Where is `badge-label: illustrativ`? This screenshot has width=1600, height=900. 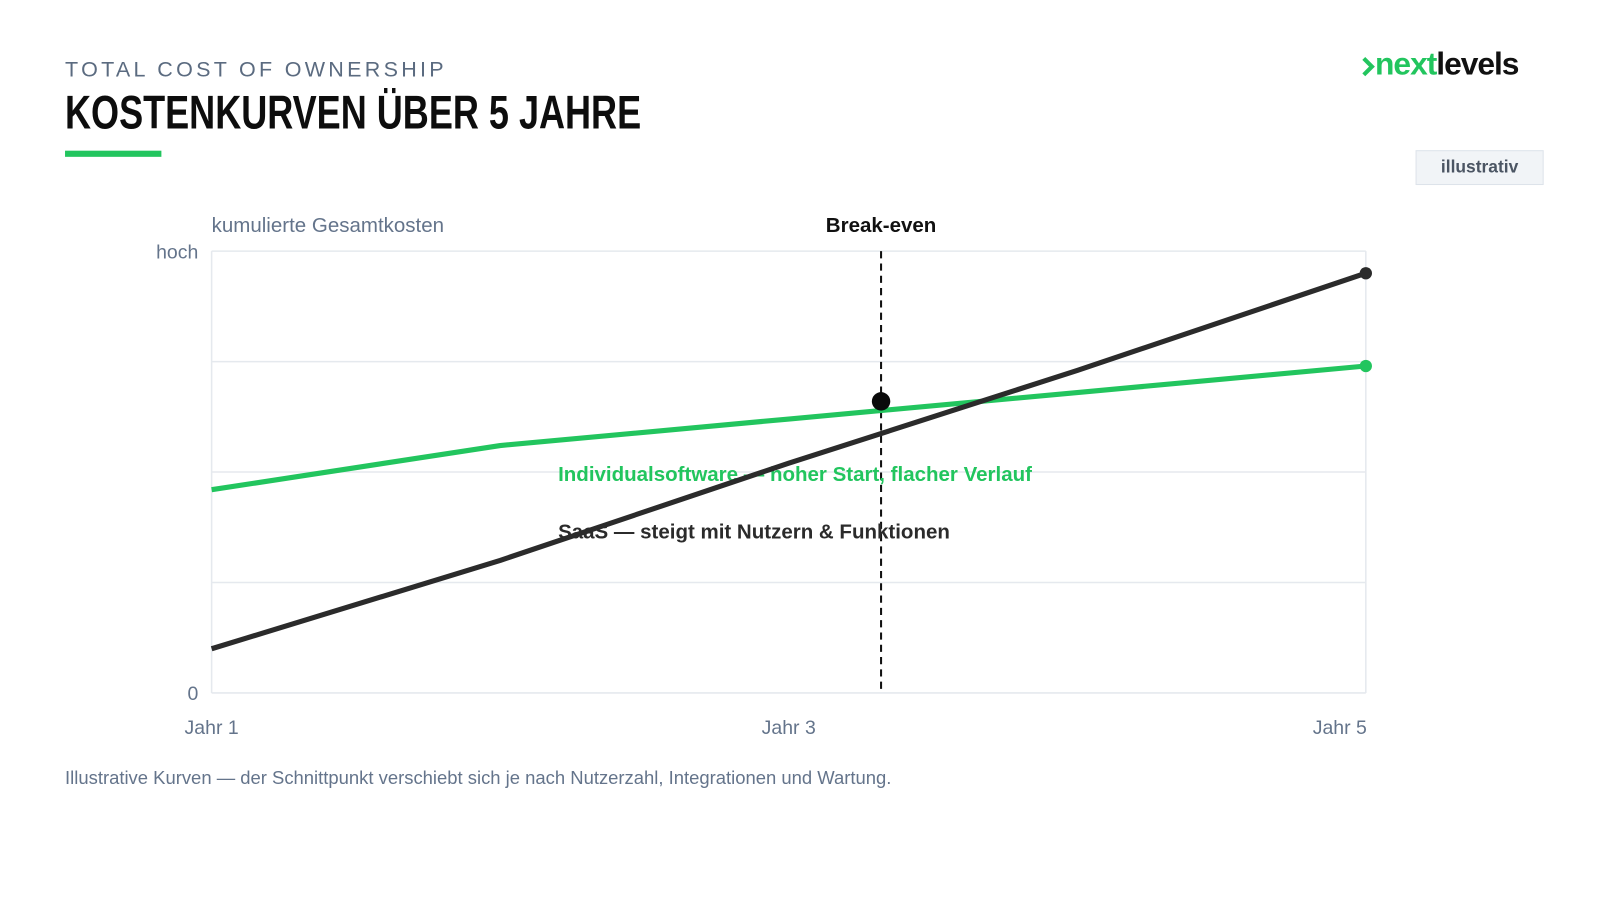
badge-label: illustrativ is located at coordinates (1480, 167).